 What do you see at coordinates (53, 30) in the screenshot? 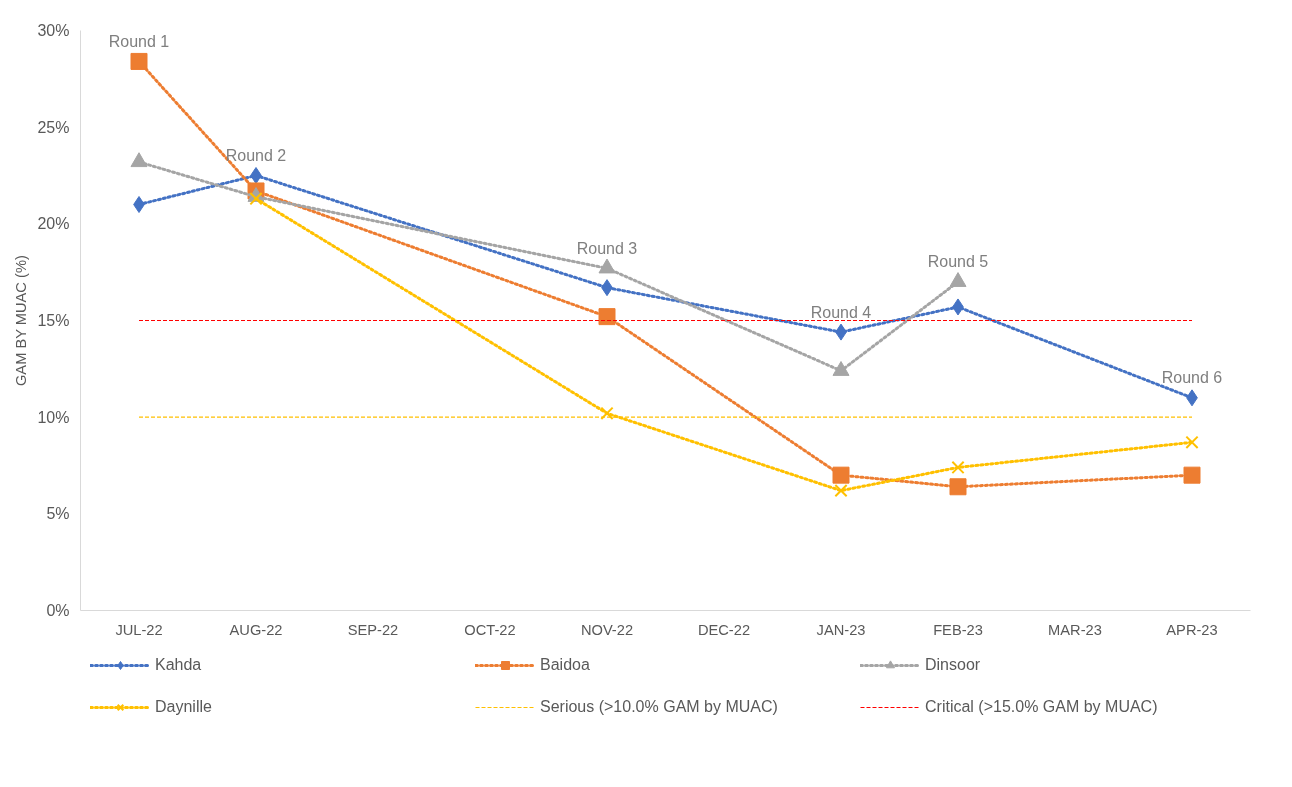
I see `y-tick-label: 30%` at bounding box center [53, 30].